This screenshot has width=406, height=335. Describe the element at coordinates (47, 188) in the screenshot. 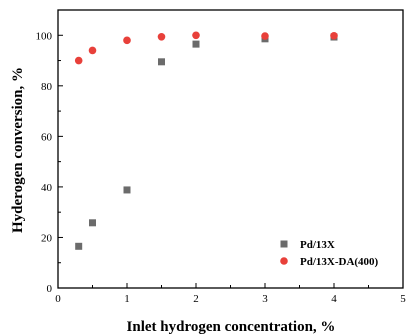

I see `y-tick-label: 40` at that location.